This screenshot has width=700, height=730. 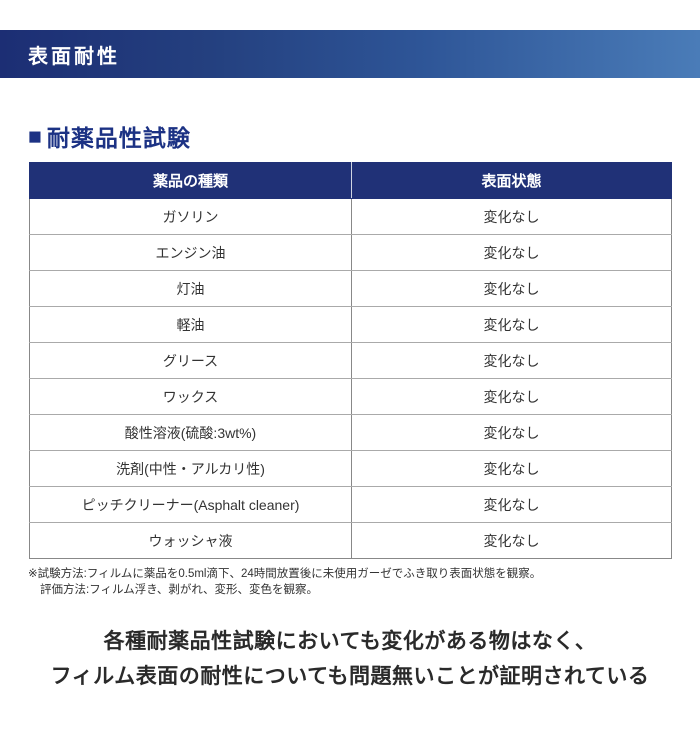 I want to click on table-row: グリース 変化なし, so click(x=350, y=360).